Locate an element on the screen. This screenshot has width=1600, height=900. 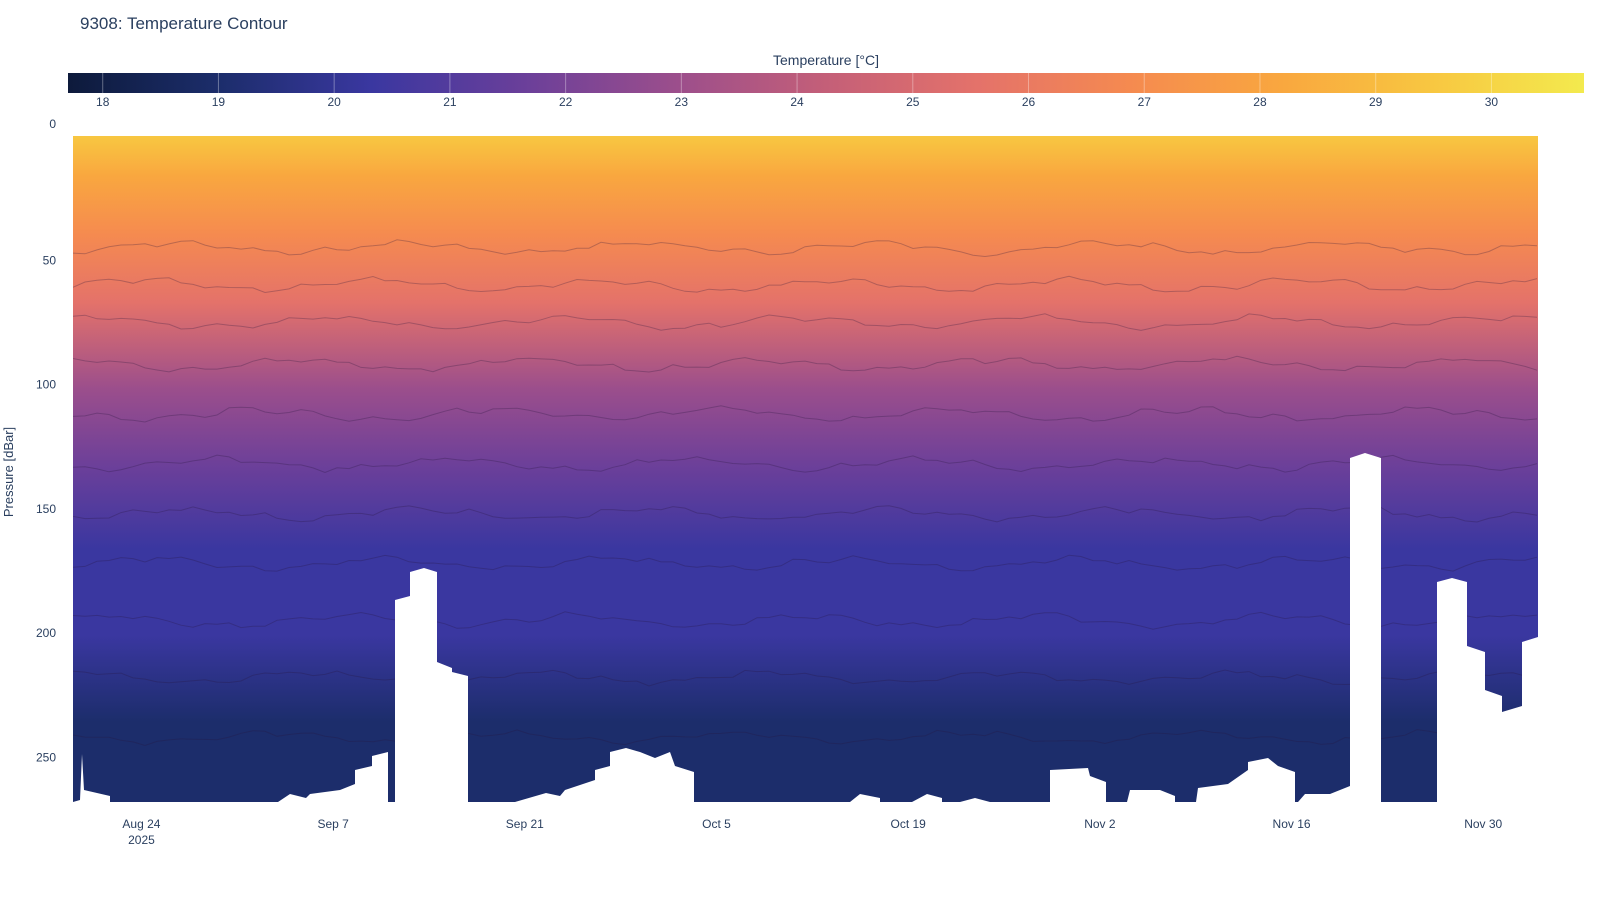
colorbar-tick-label: 24 is located at coordinates (797, 102).